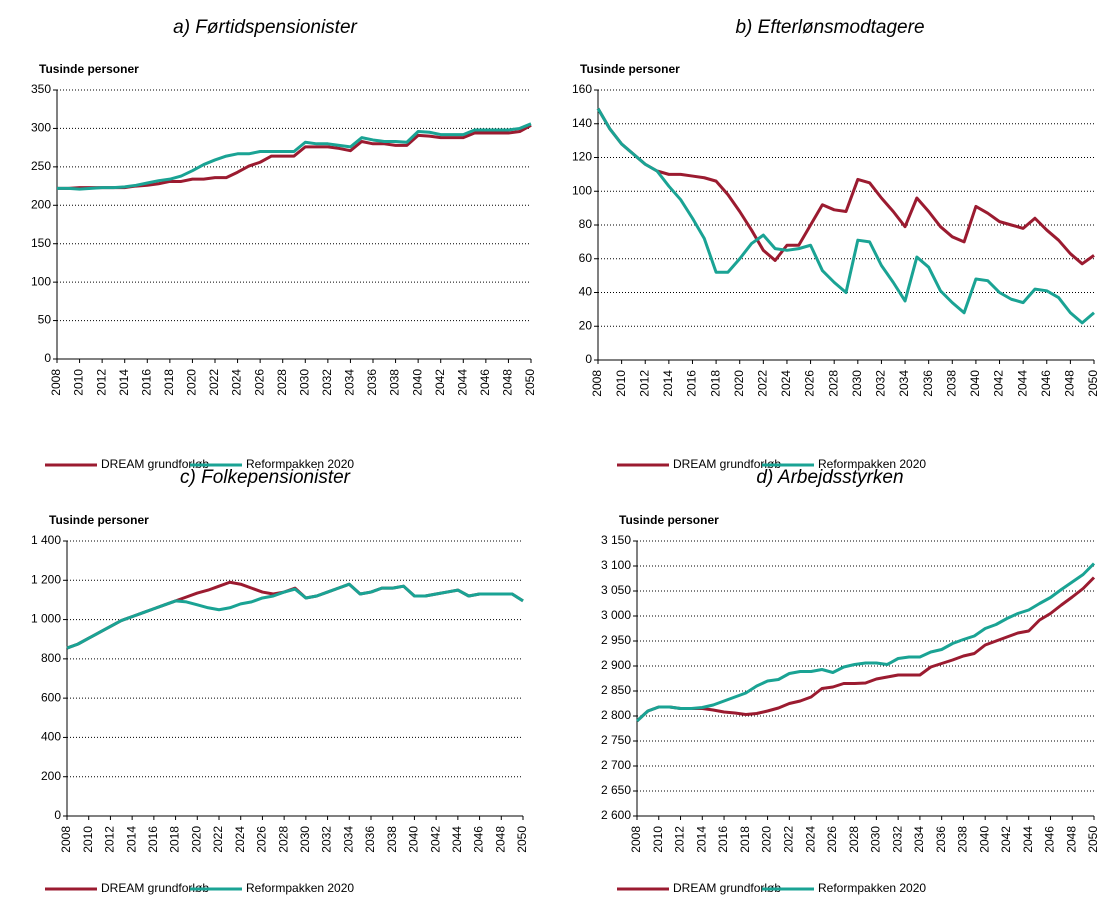  What do you see at coordinates (829, 477) in the screenshot?
I see `chart-title: d) Arbejdsstyrken` at bounding box center [829, 477].